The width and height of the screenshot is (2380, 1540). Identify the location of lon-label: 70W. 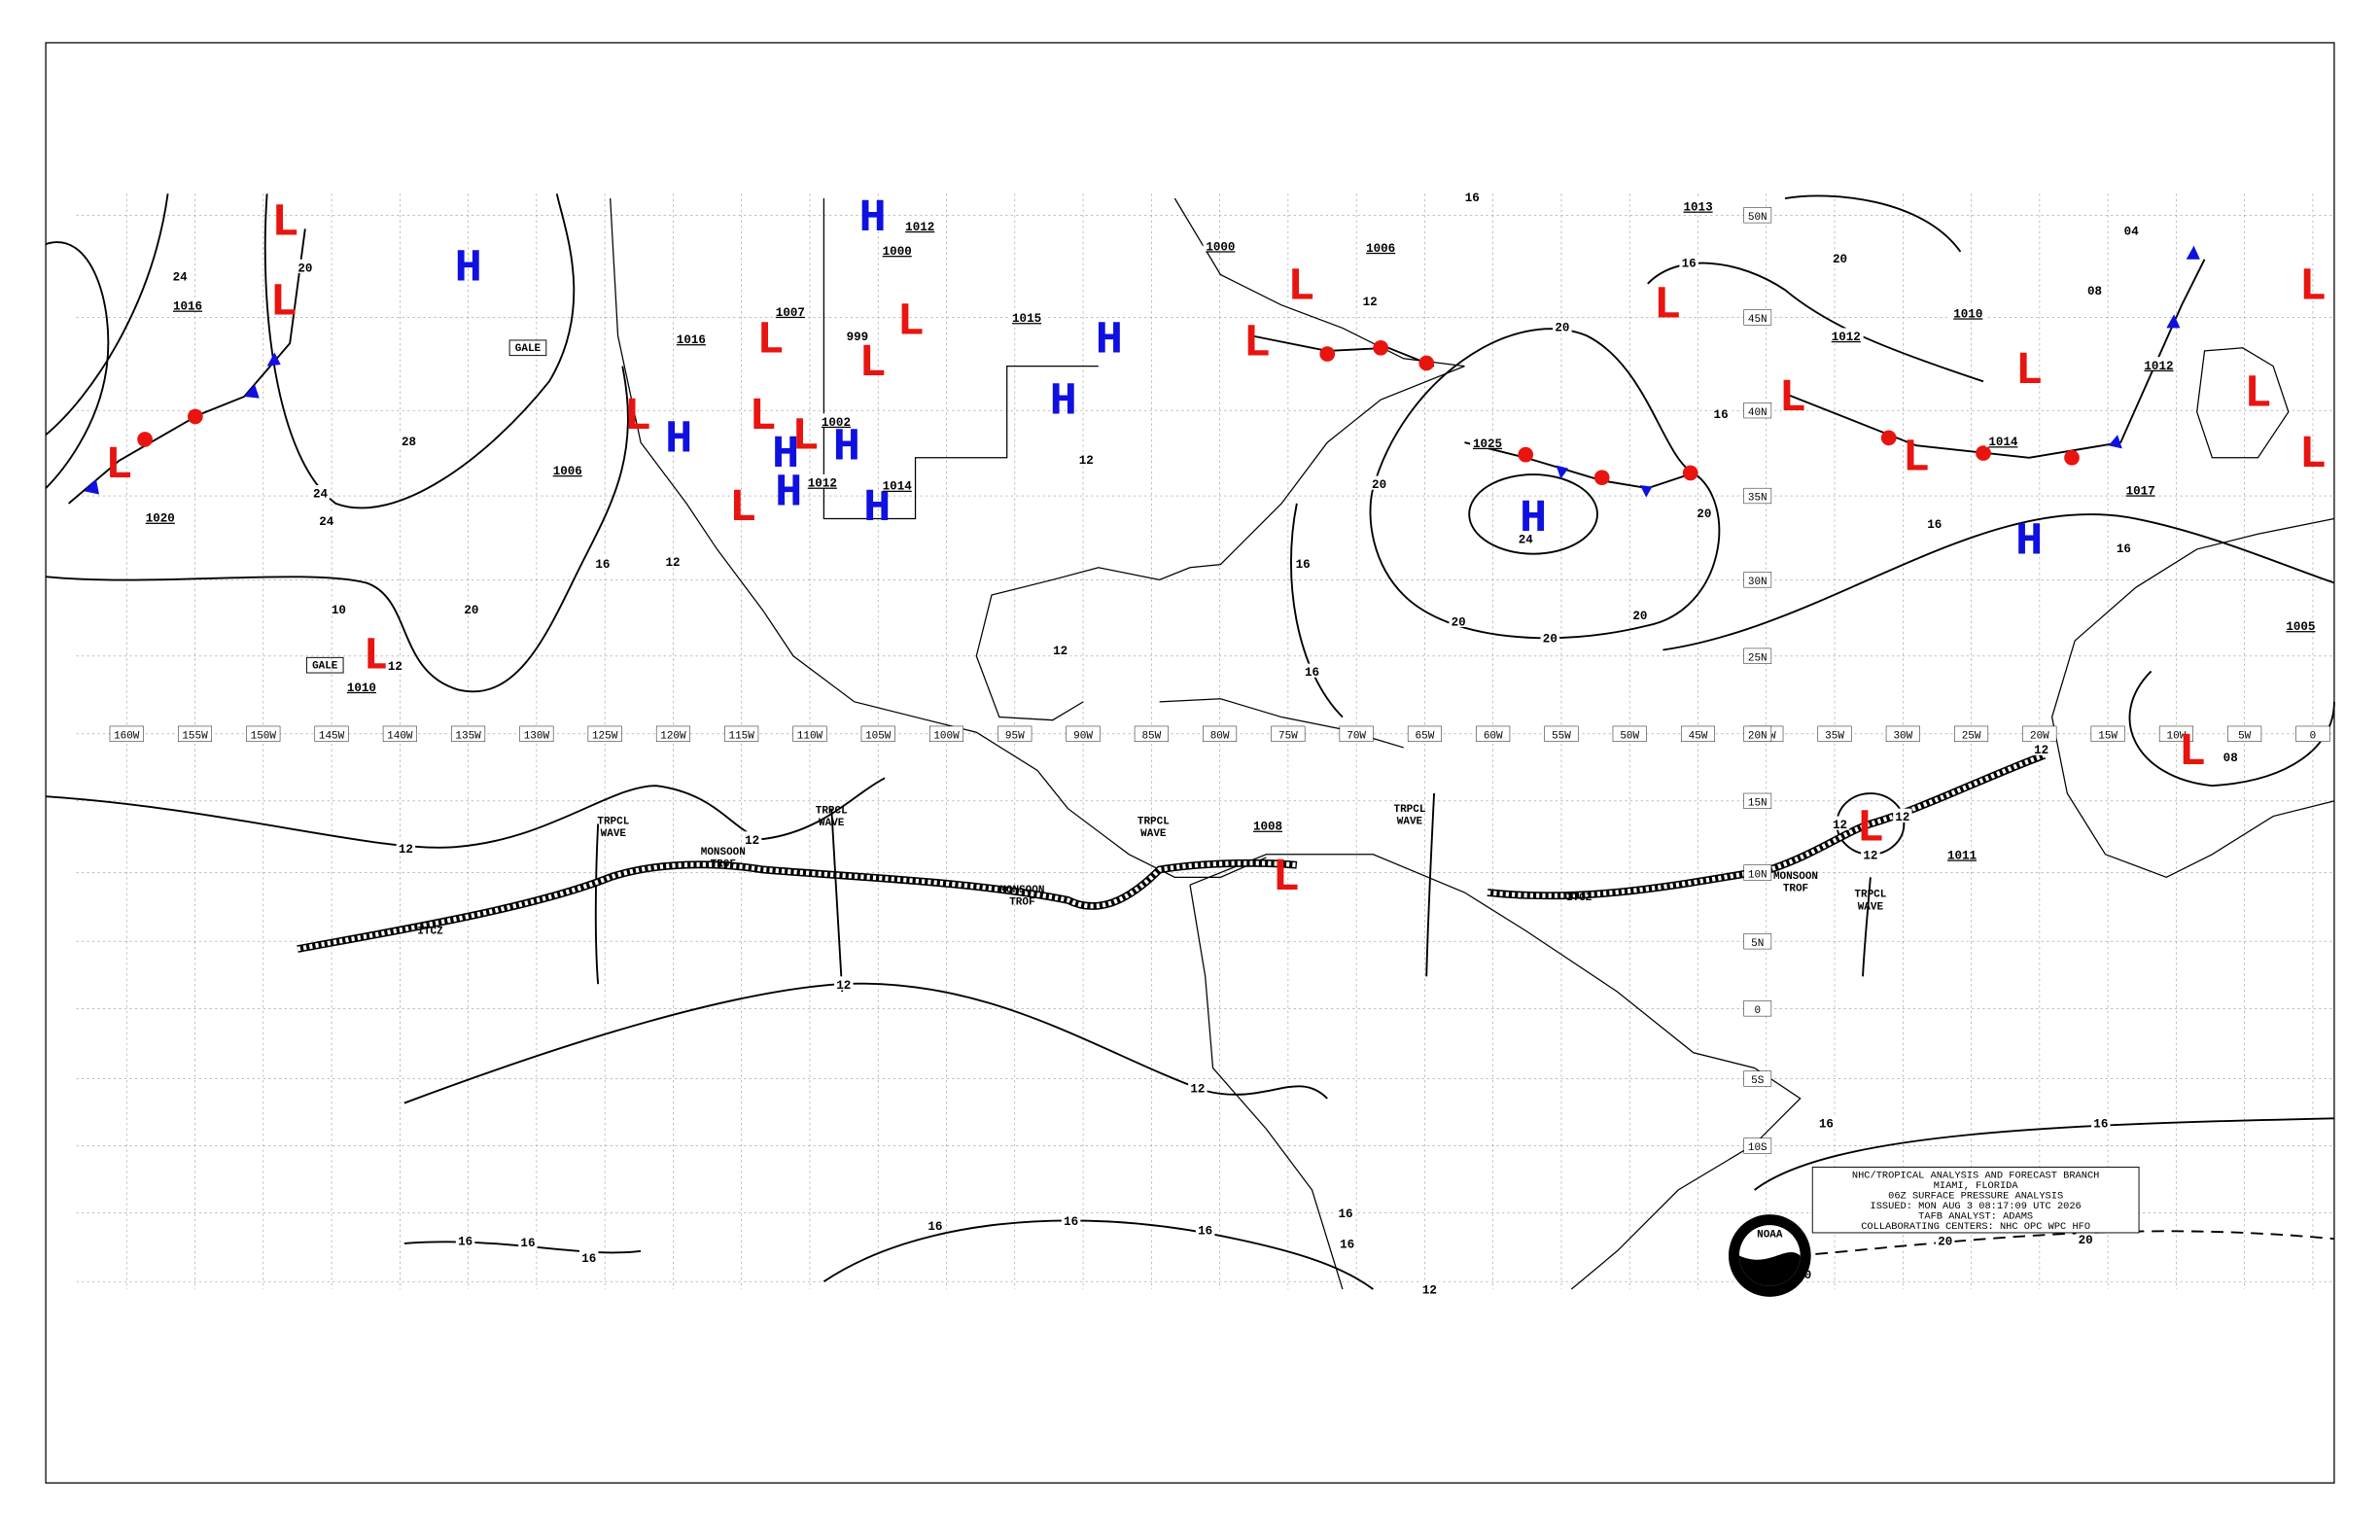
(1356, 737).